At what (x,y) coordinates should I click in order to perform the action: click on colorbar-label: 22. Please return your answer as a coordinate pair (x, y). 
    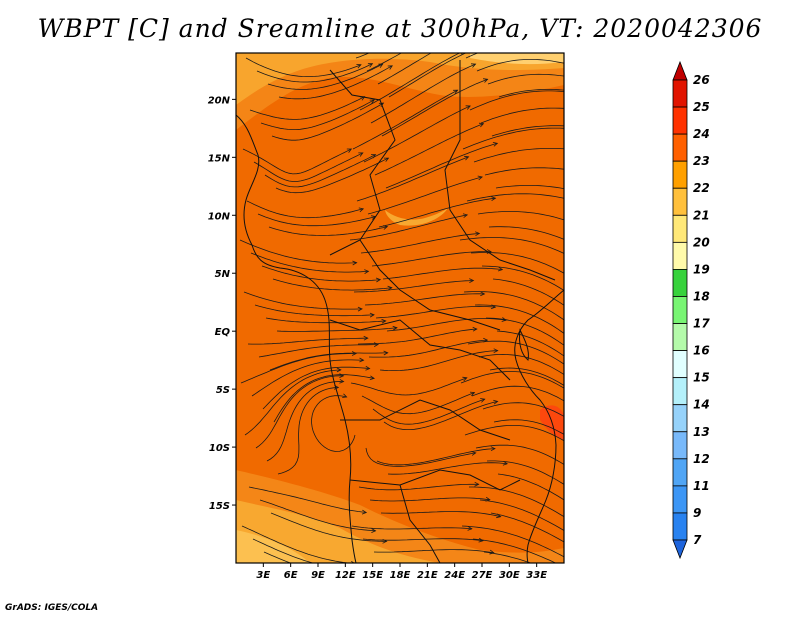
    Looking at the image, I should click on (701, 188).